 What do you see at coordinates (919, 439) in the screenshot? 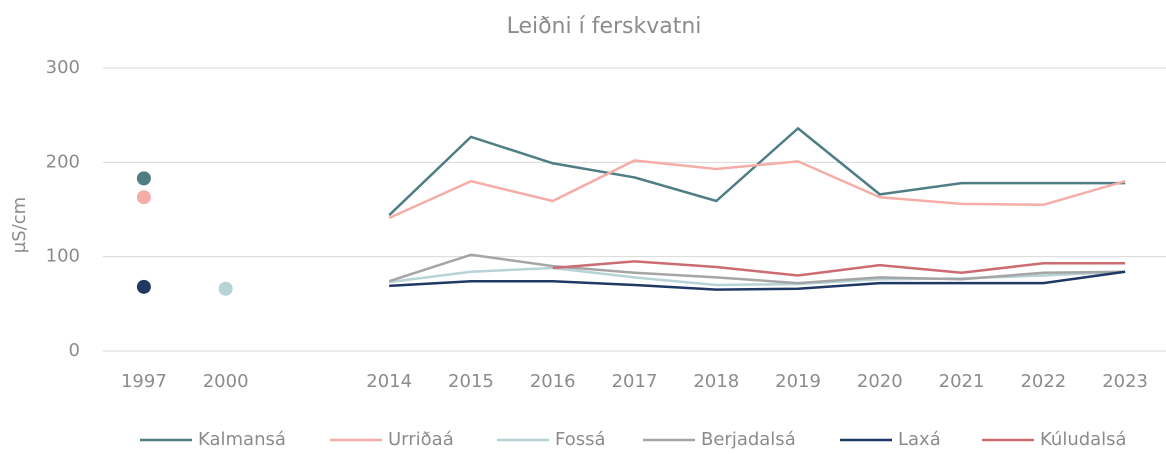
I see `legend-label: Laxá` at bounding box center [919, 439].